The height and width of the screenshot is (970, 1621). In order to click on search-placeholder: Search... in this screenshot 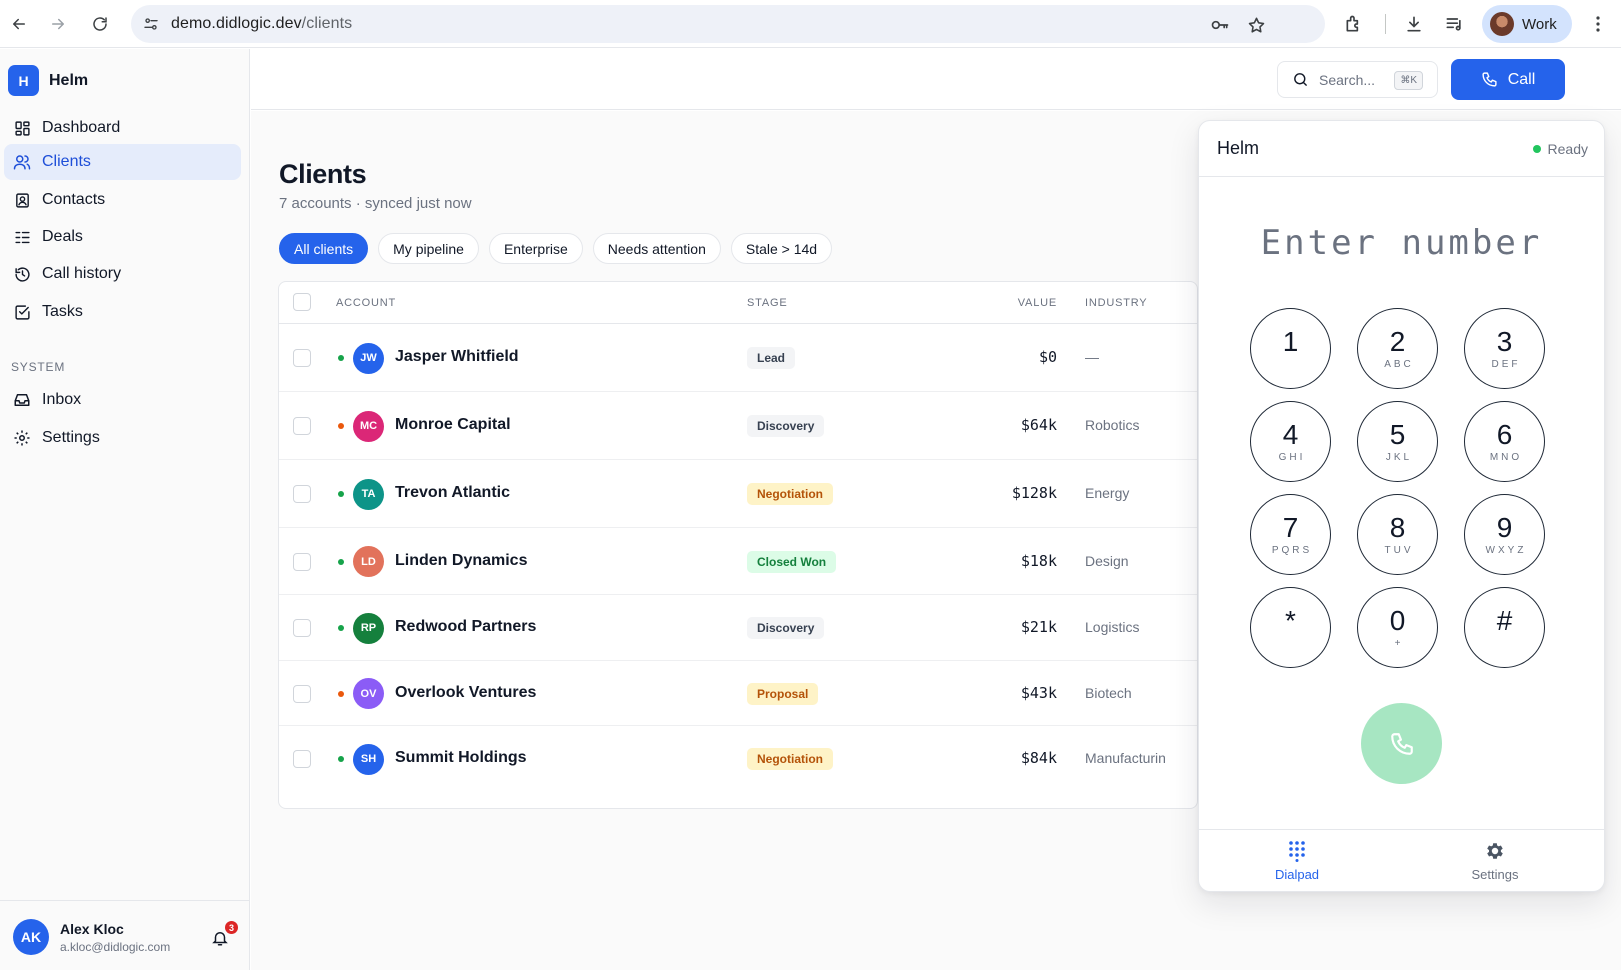, I will do `click(1347, 79)`.